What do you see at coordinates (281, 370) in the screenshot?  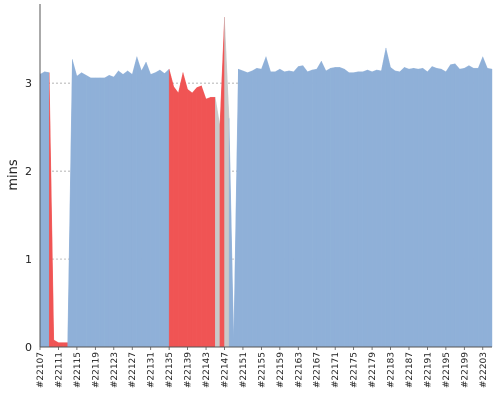 I see `x-tick-label-22159: #22159` at bounding box center [281, 370].